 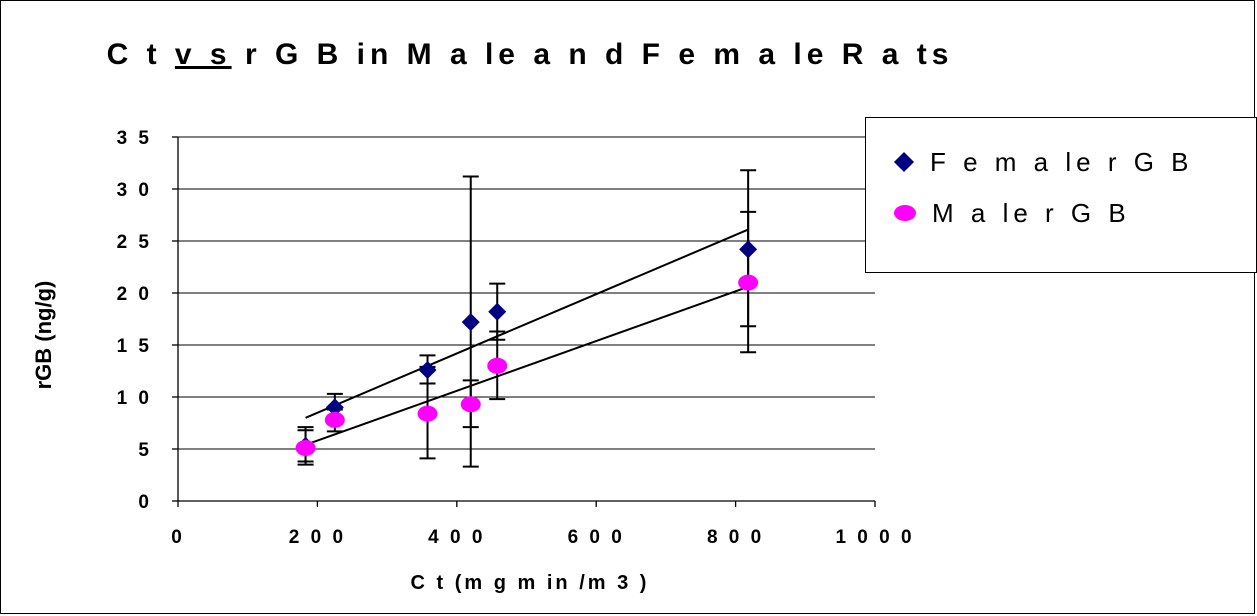 I want to click on legend-label-male: M a le r G B, so click(x=1031, y=212).